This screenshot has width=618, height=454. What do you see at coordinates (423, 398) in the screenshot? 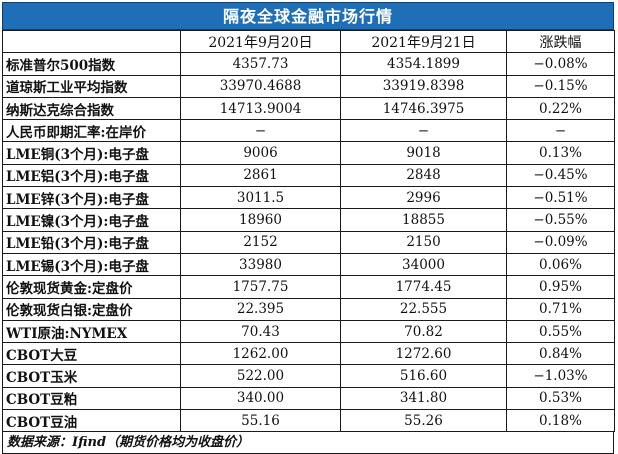
I see `row-value-date-2: 341.80` at bounding box center [423, 398].